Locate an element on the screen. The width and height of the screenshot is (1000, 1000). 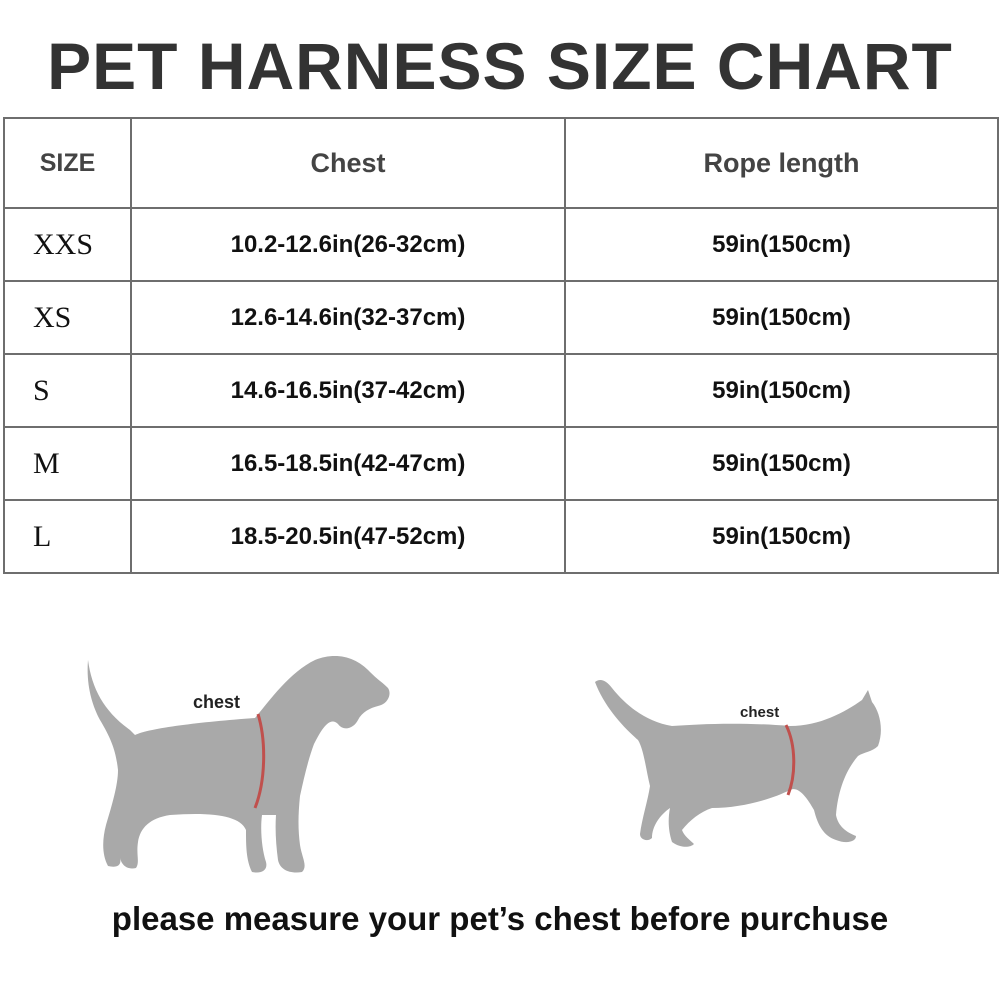
table-row: XXS 10.2-12.6in(26-32cm) 59in(150cm) is located at coordinates (501, 244).